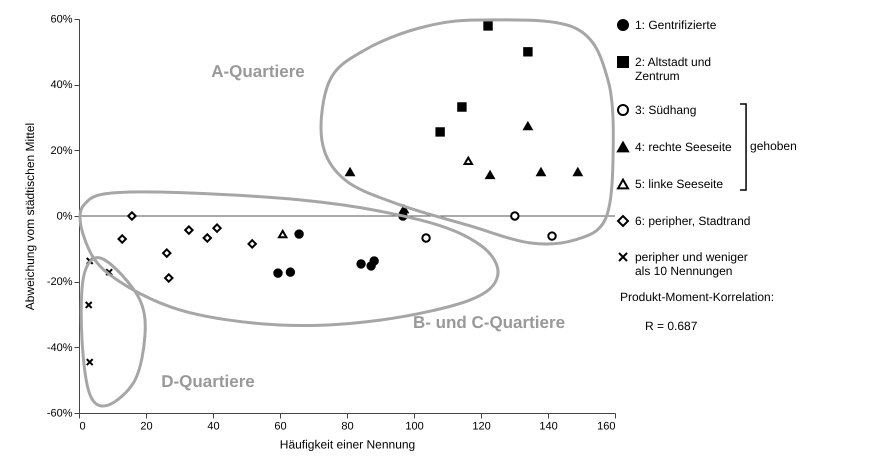  What do you see at coordinates (280, 426) in the screenshot?
I see `x-tick-label: 60` at bounding box center [280, 426].